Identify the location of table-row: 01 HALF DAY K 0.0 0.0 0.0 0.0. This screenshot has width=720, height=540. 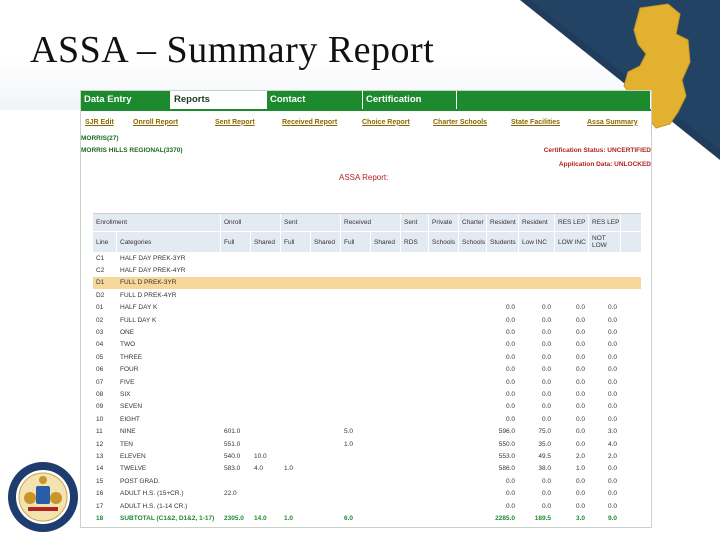
(367, 308).